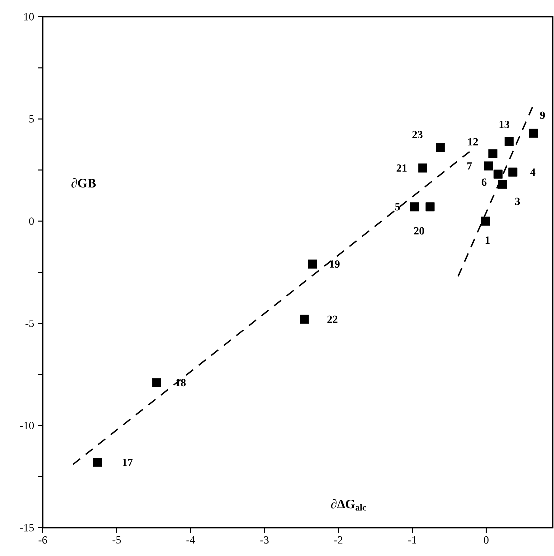 The image size is (554, 556). I want to click on x-axis-title: ∂ΔG$_{alc}$, so click(348, 505).